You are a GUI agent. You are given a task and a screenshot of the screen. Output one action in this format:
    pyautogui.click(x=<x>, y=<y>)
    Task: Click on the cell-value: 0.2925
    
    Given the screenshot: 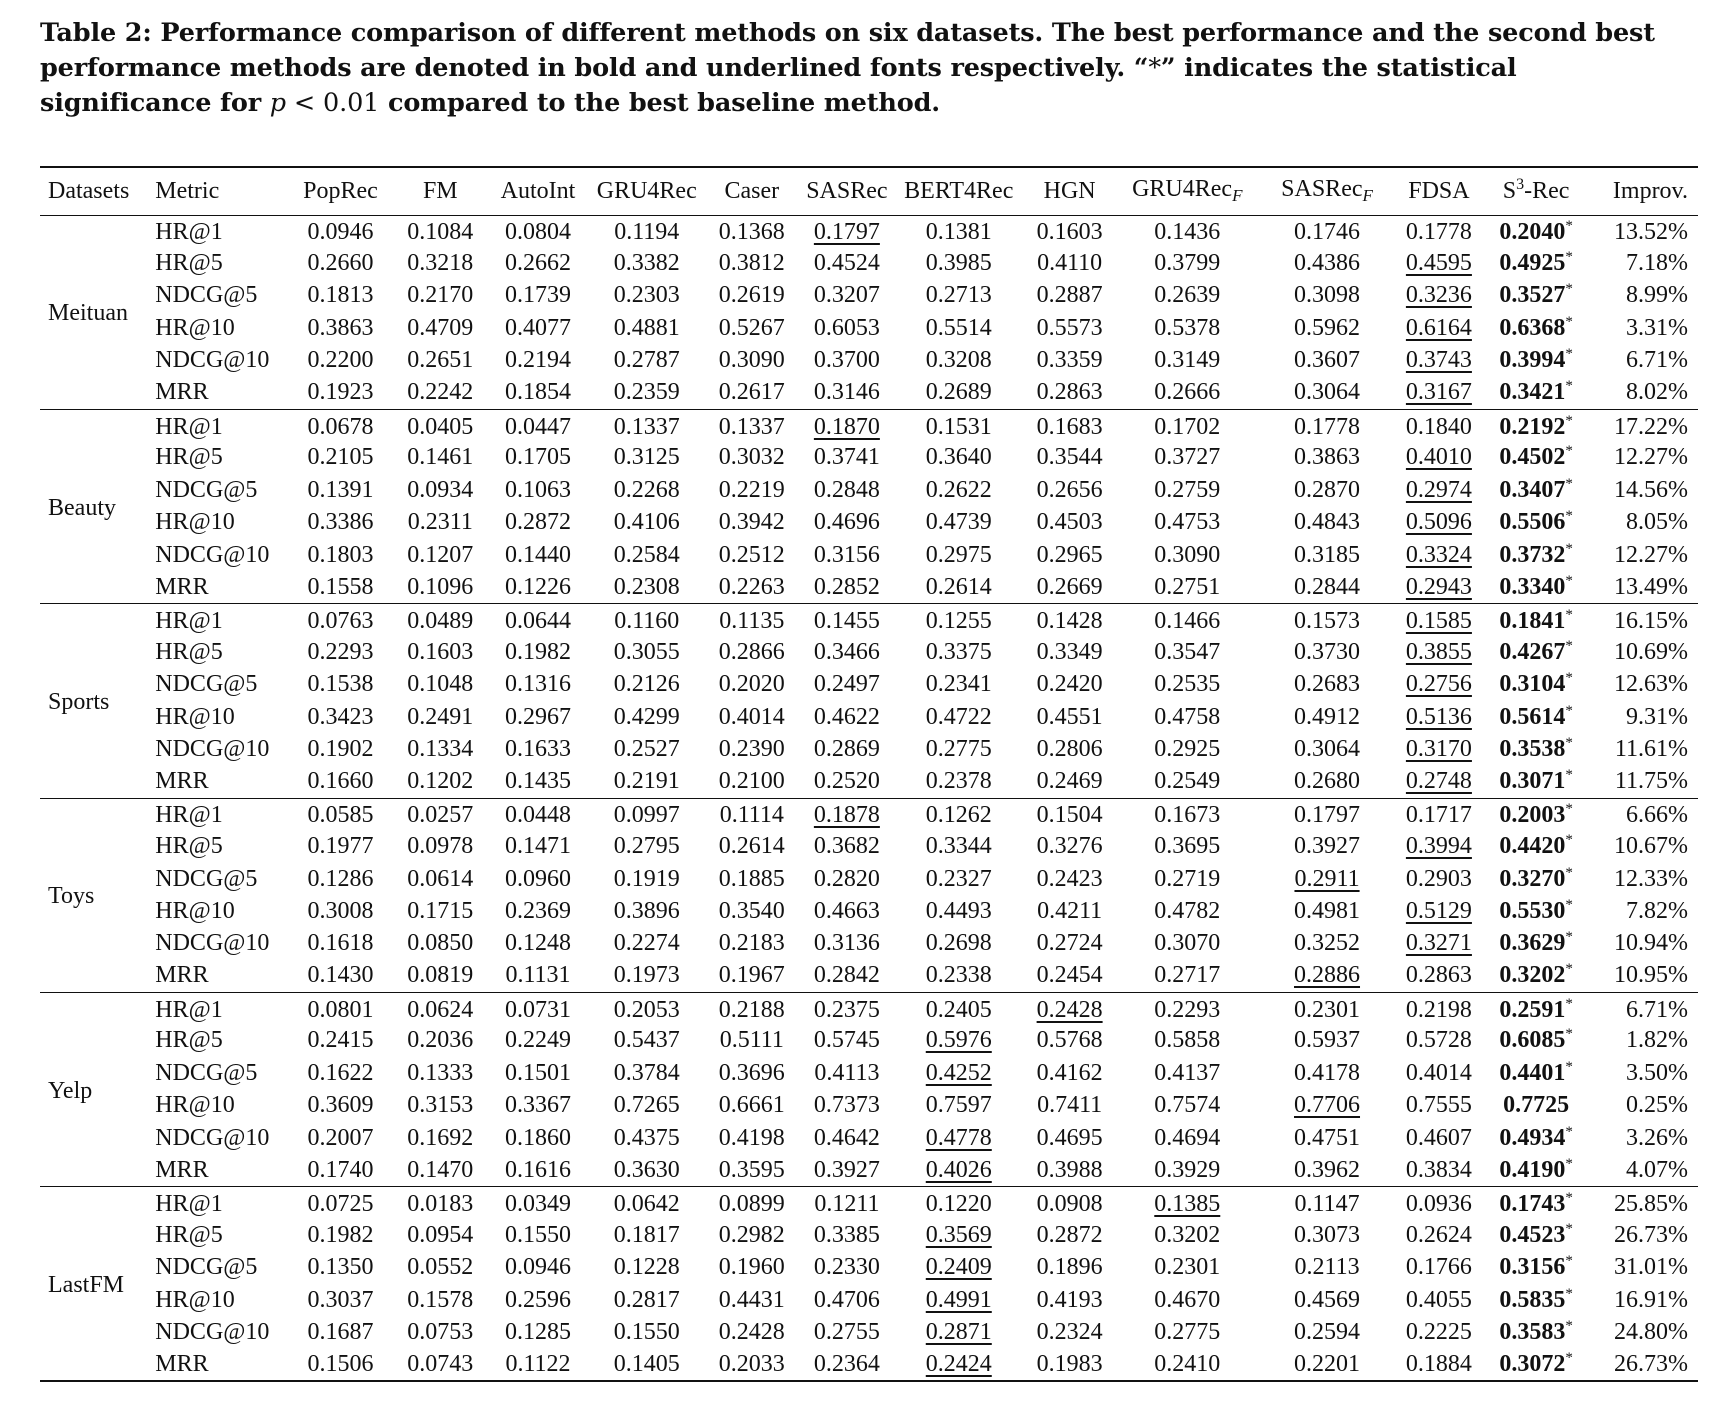 What is the action you would take?
    pyautogui.click(x=1187, y=748)
    